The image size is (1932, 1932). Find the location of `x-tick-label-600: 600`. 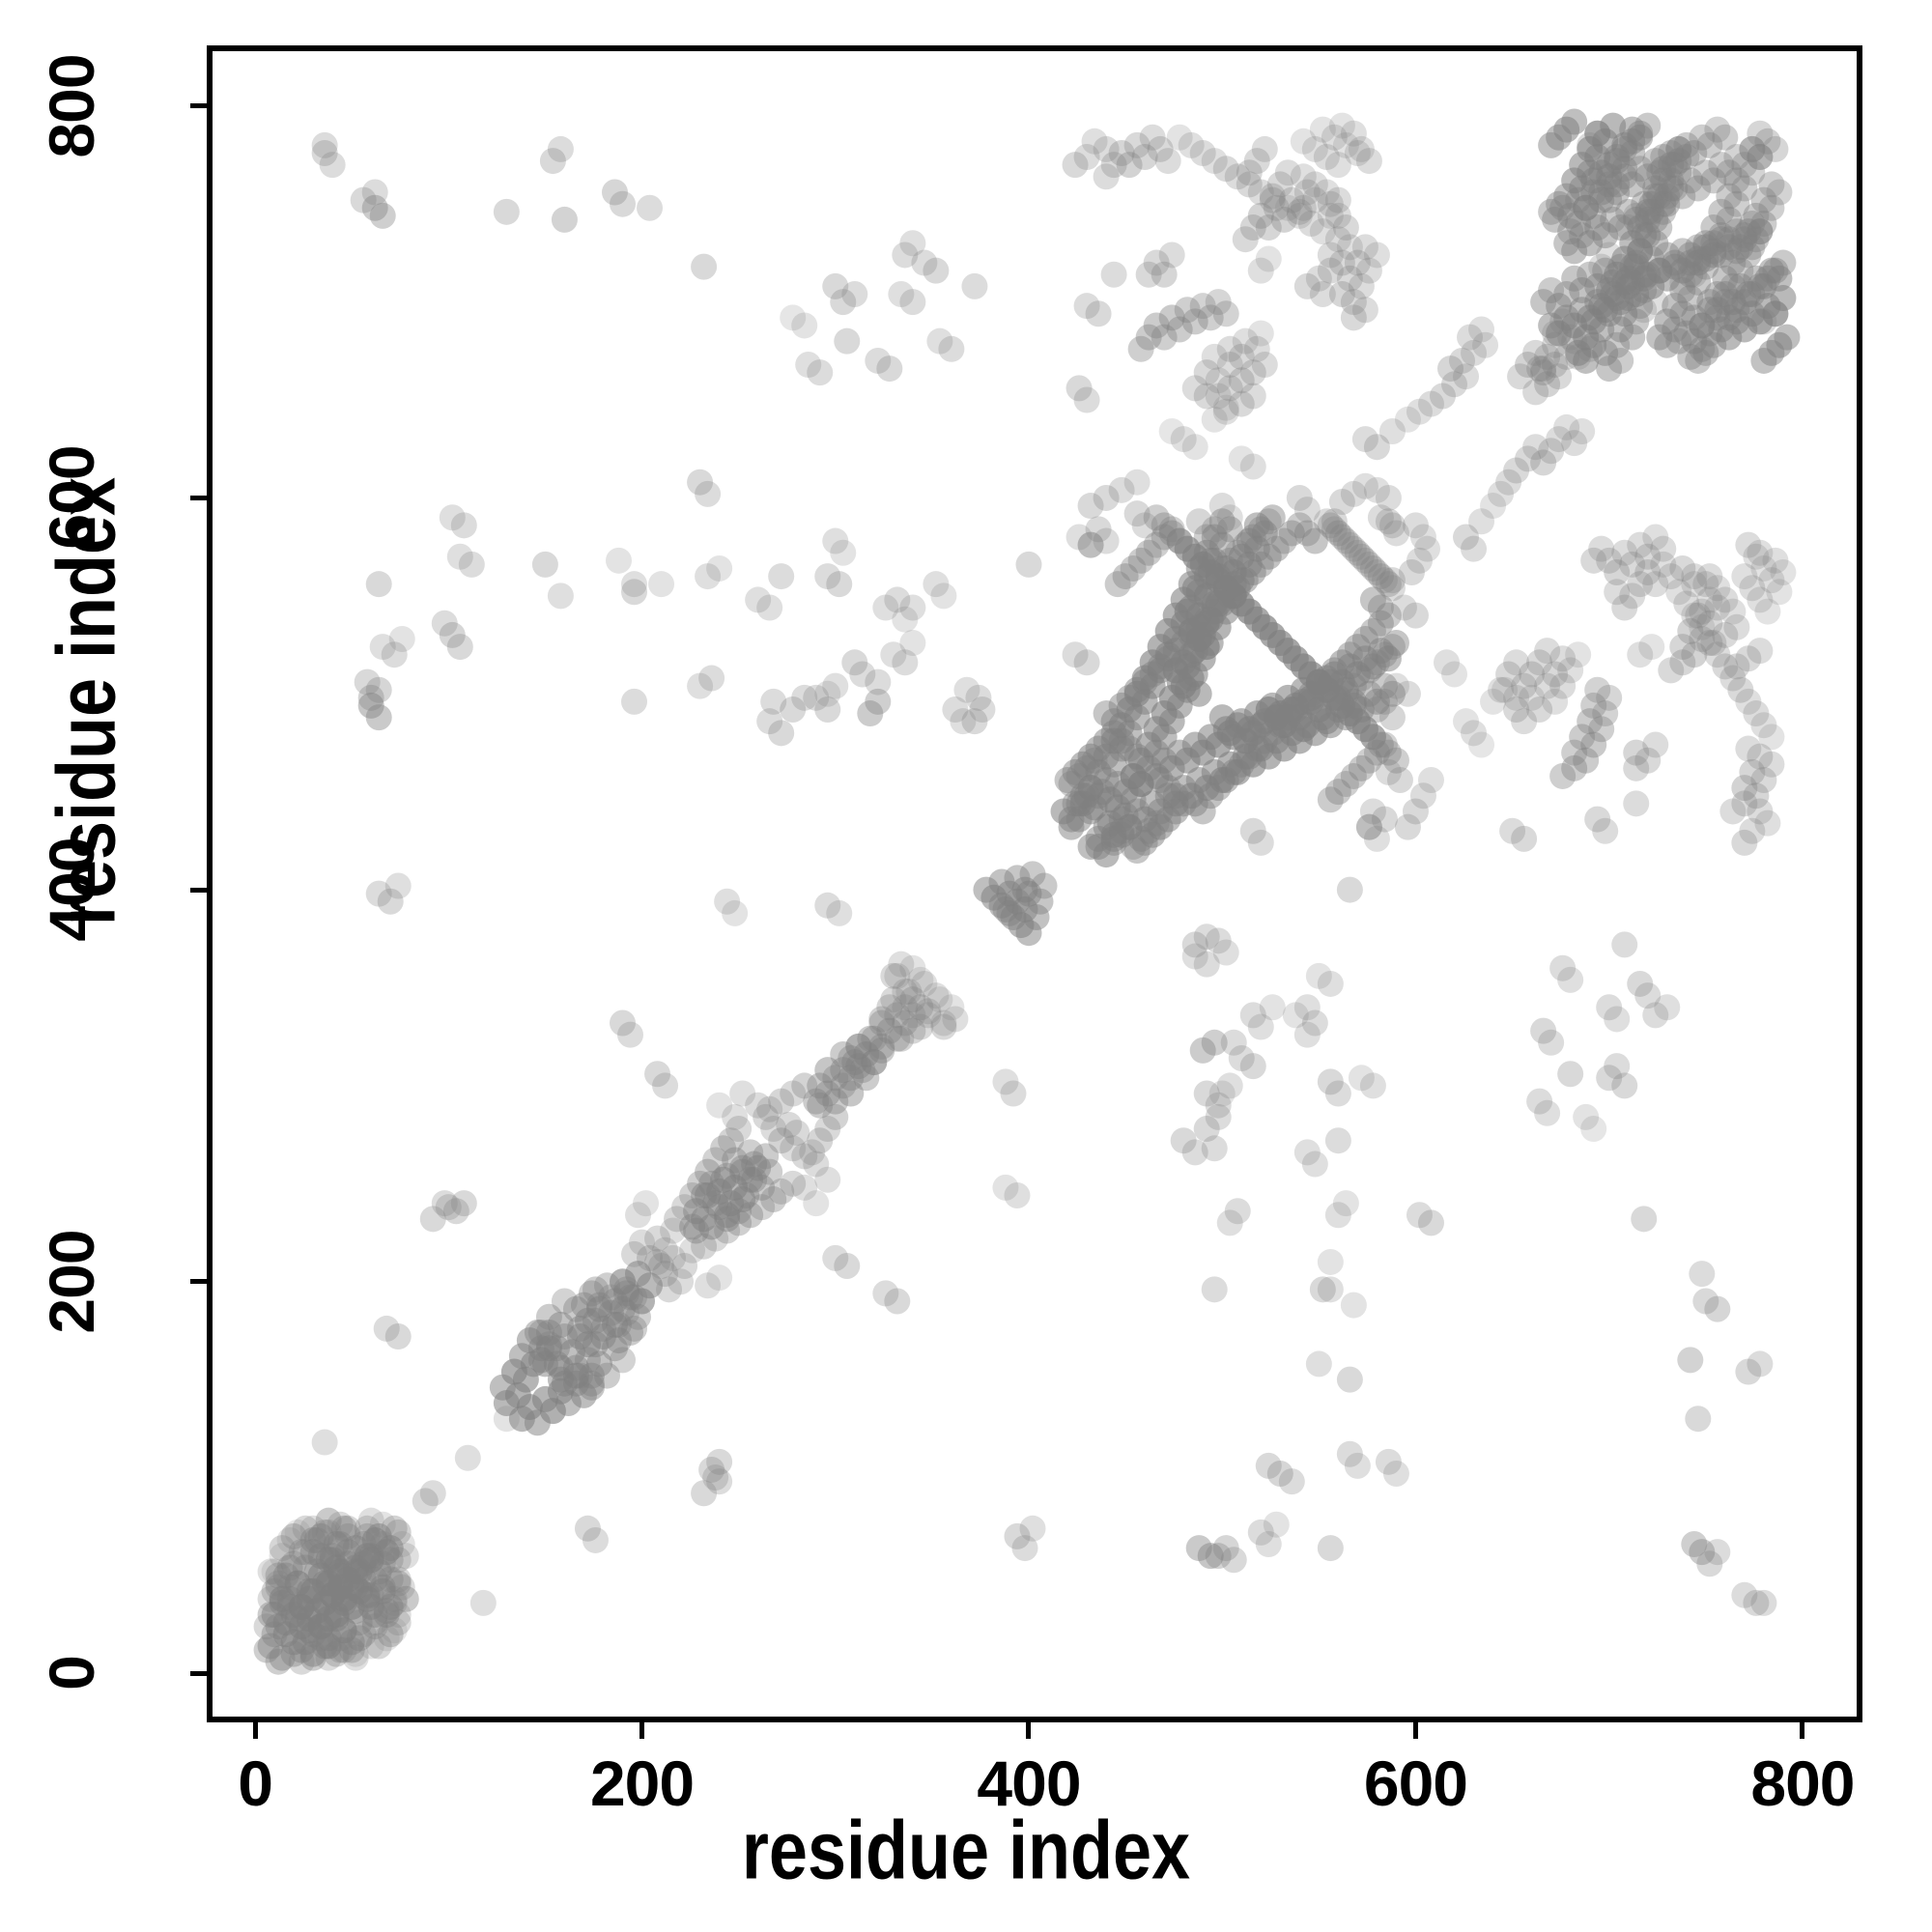

x-tick-label-600: 600 is located at coordinates (1415, 1783).